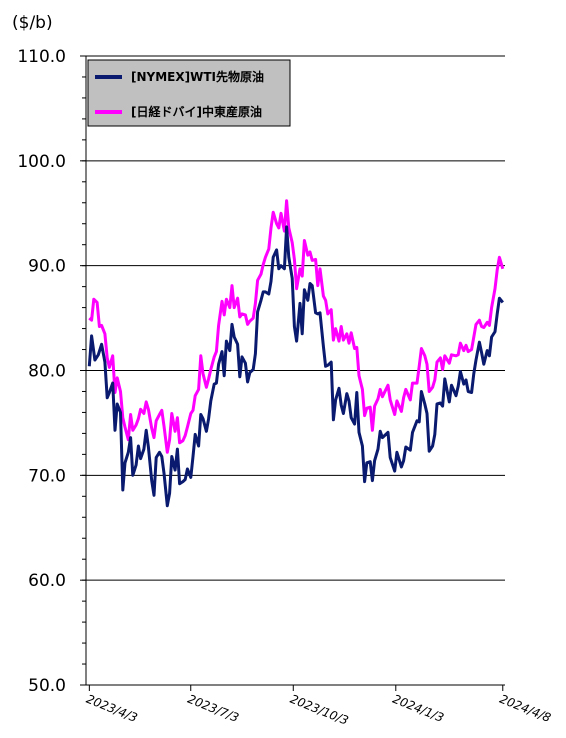 The image size is (566, 738). I want to click on x-tick-label: 2024/4/8, so click(526, 708).